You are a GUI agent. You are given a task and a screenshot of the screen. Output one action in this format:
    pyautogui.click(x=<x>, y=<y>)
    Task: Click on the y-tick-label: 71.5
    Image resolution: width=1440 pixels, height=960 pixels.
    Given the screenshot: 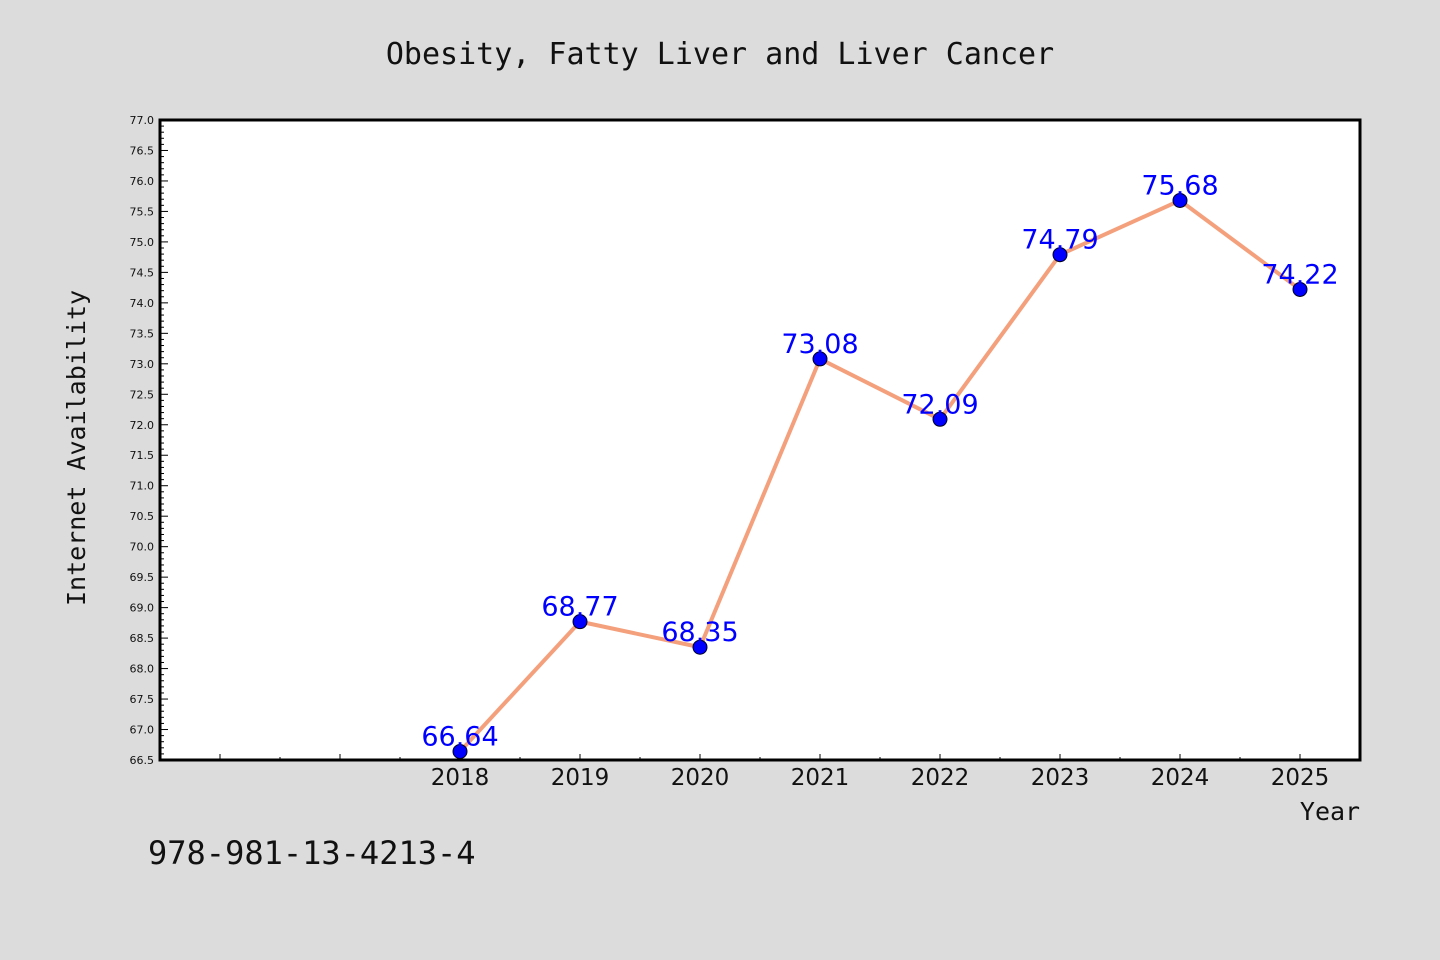 What is the action you would take?
    pyautogui.click(x=142, y=455)
    